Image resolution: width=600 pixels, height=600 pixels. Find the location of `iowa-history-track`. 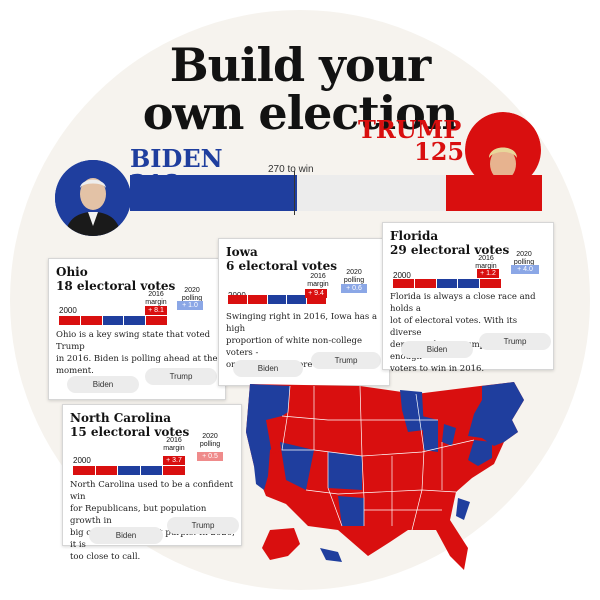

iowa-history-track is located at coordinates (277, 299).